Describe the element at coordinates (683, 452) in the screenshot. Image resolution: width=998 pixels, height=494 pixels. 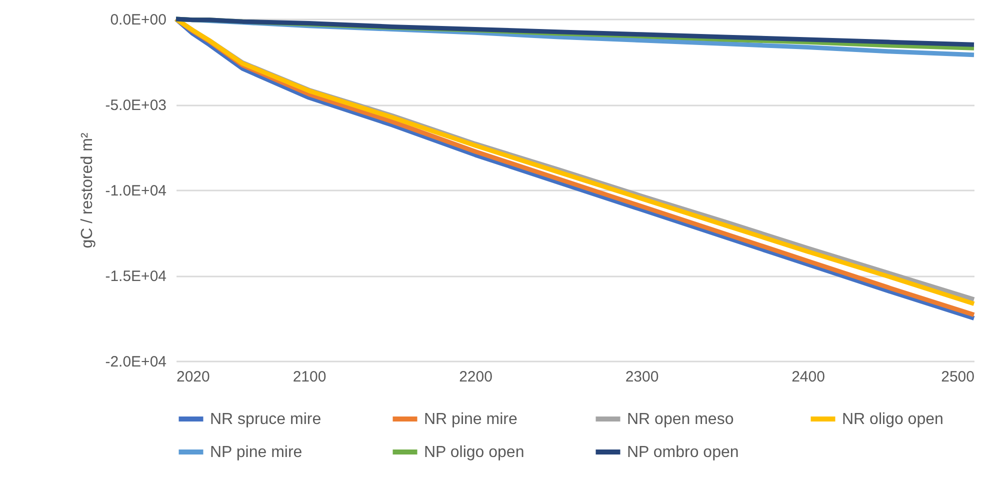
I see `legend-label: NP ombro open` at that location.